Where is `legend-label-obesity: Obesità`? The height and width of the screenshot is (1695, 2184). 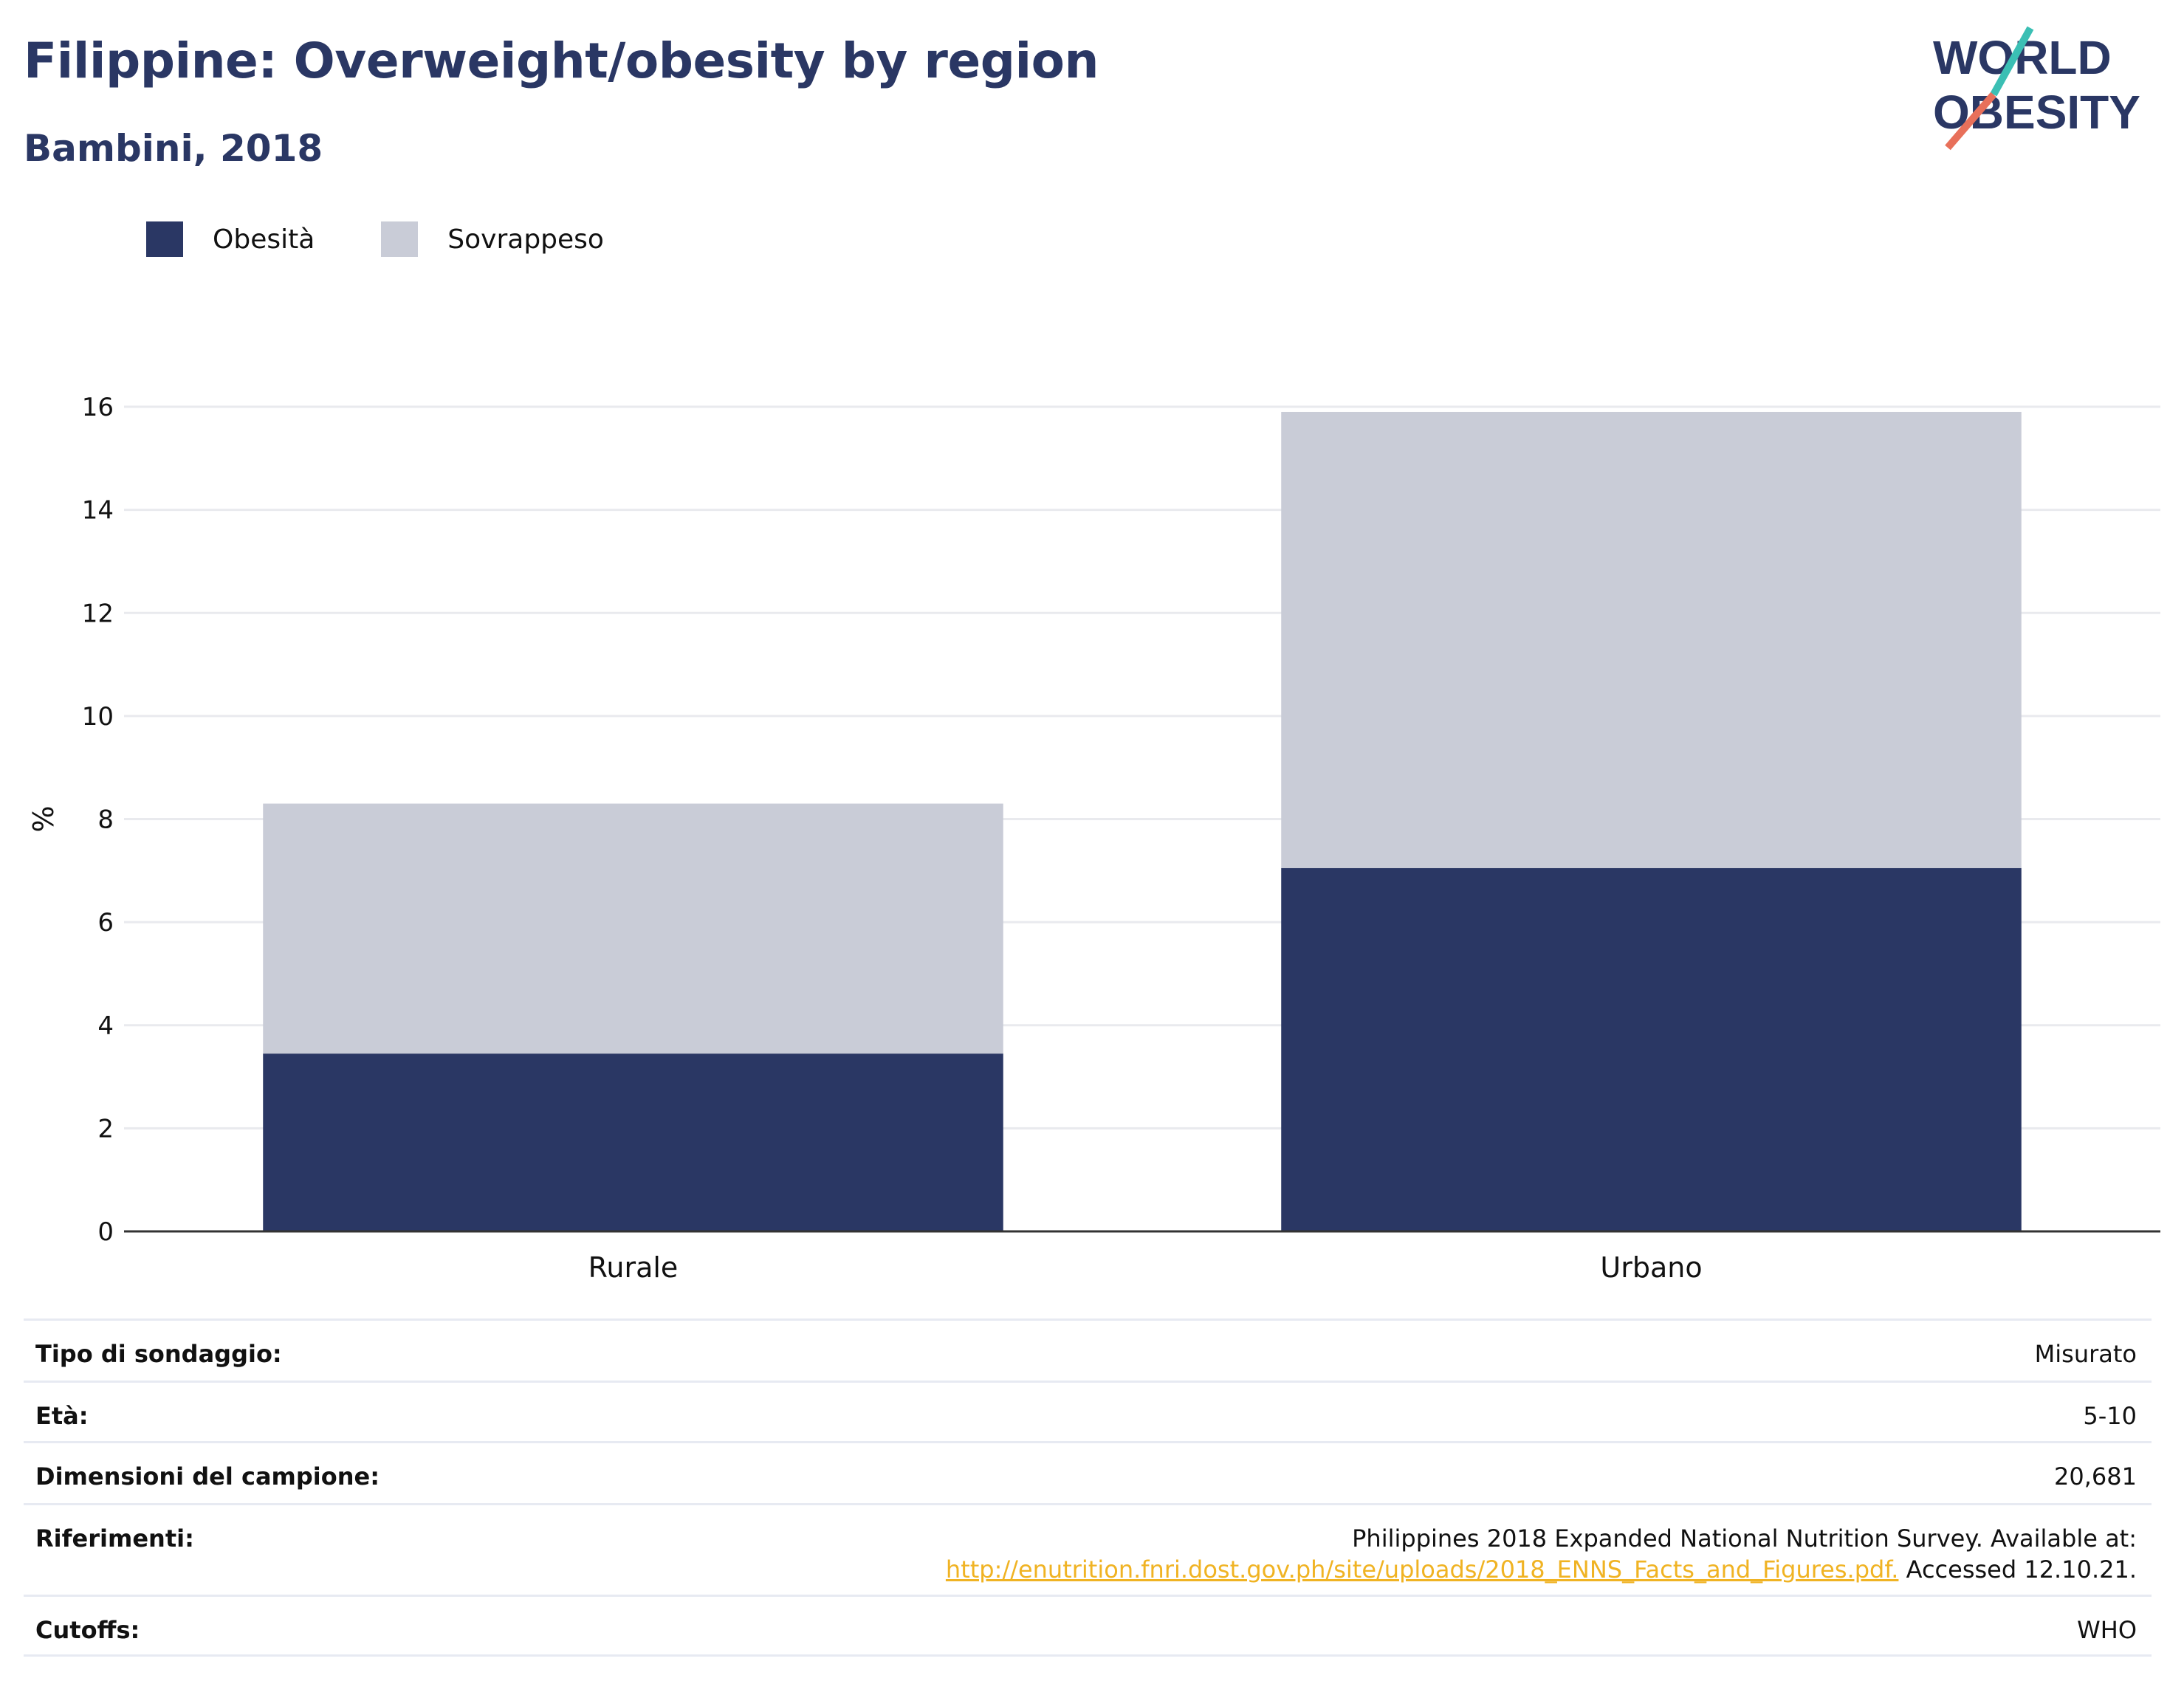
legend-label-obesity: Obesità is located at coordinates (264, 239).